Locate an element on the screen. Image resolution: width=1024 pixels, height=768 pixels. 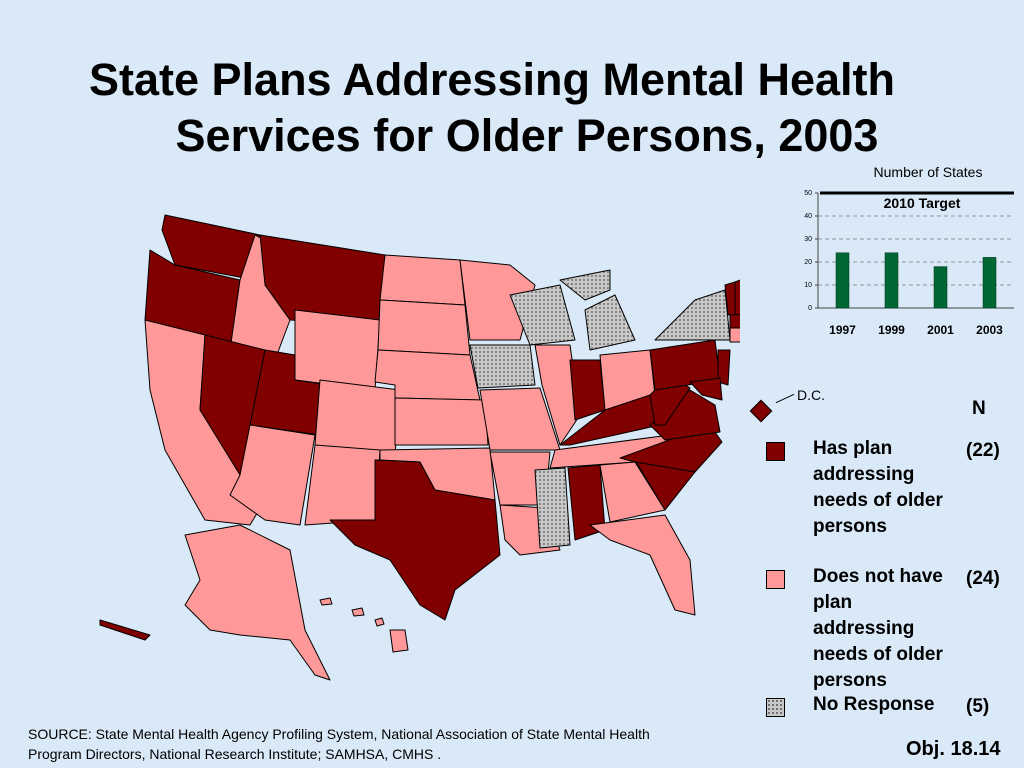
state-south-dakota is located at coordinates (424, 327).